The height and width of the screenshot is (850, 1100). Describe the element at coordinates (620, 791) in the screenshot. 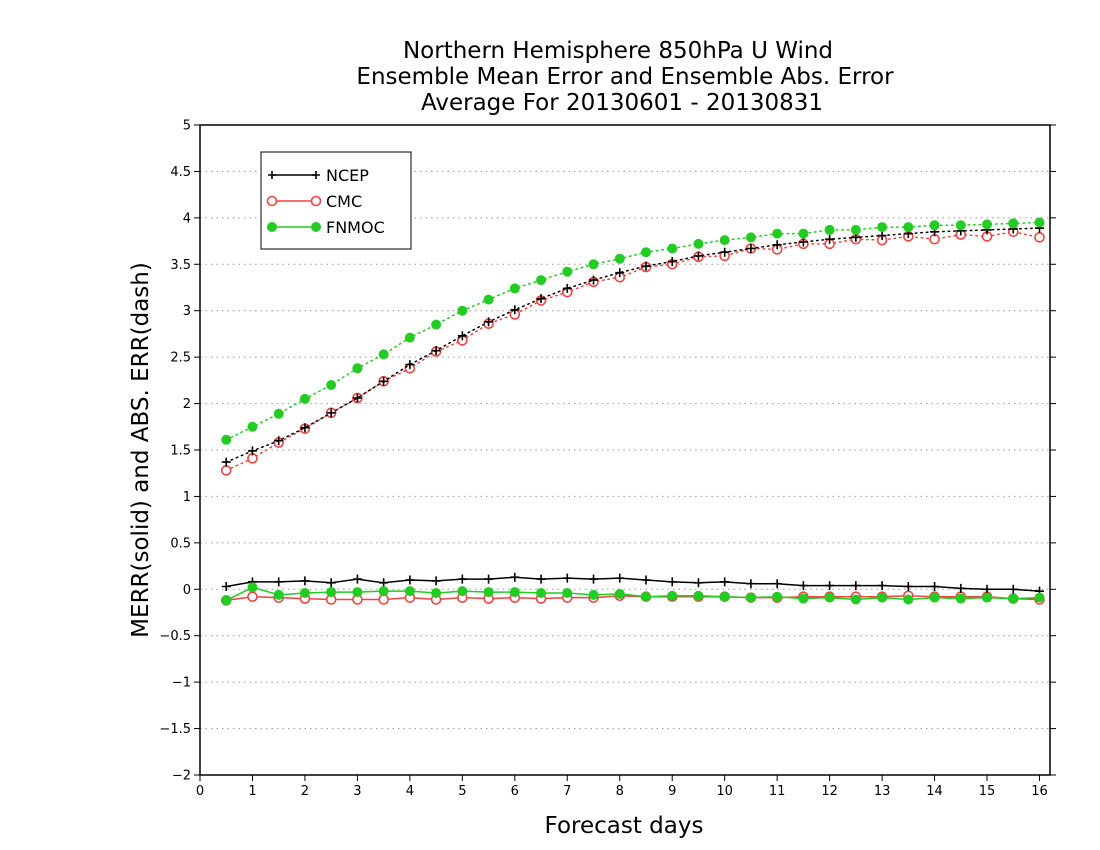

I see `x-tick-label: 8` at that location.